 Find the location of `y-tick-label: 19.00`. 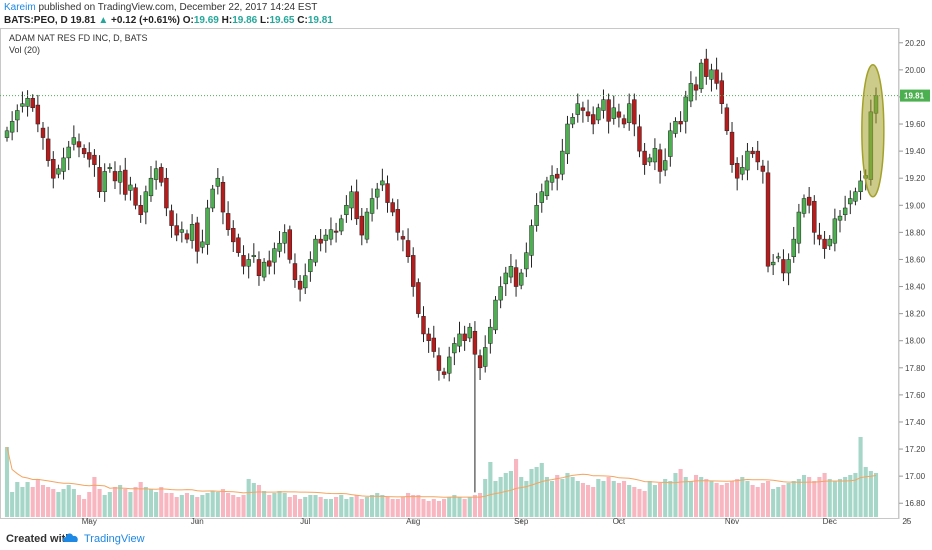

y-tick-label: 19.00 is located at coordinates (915, 205).